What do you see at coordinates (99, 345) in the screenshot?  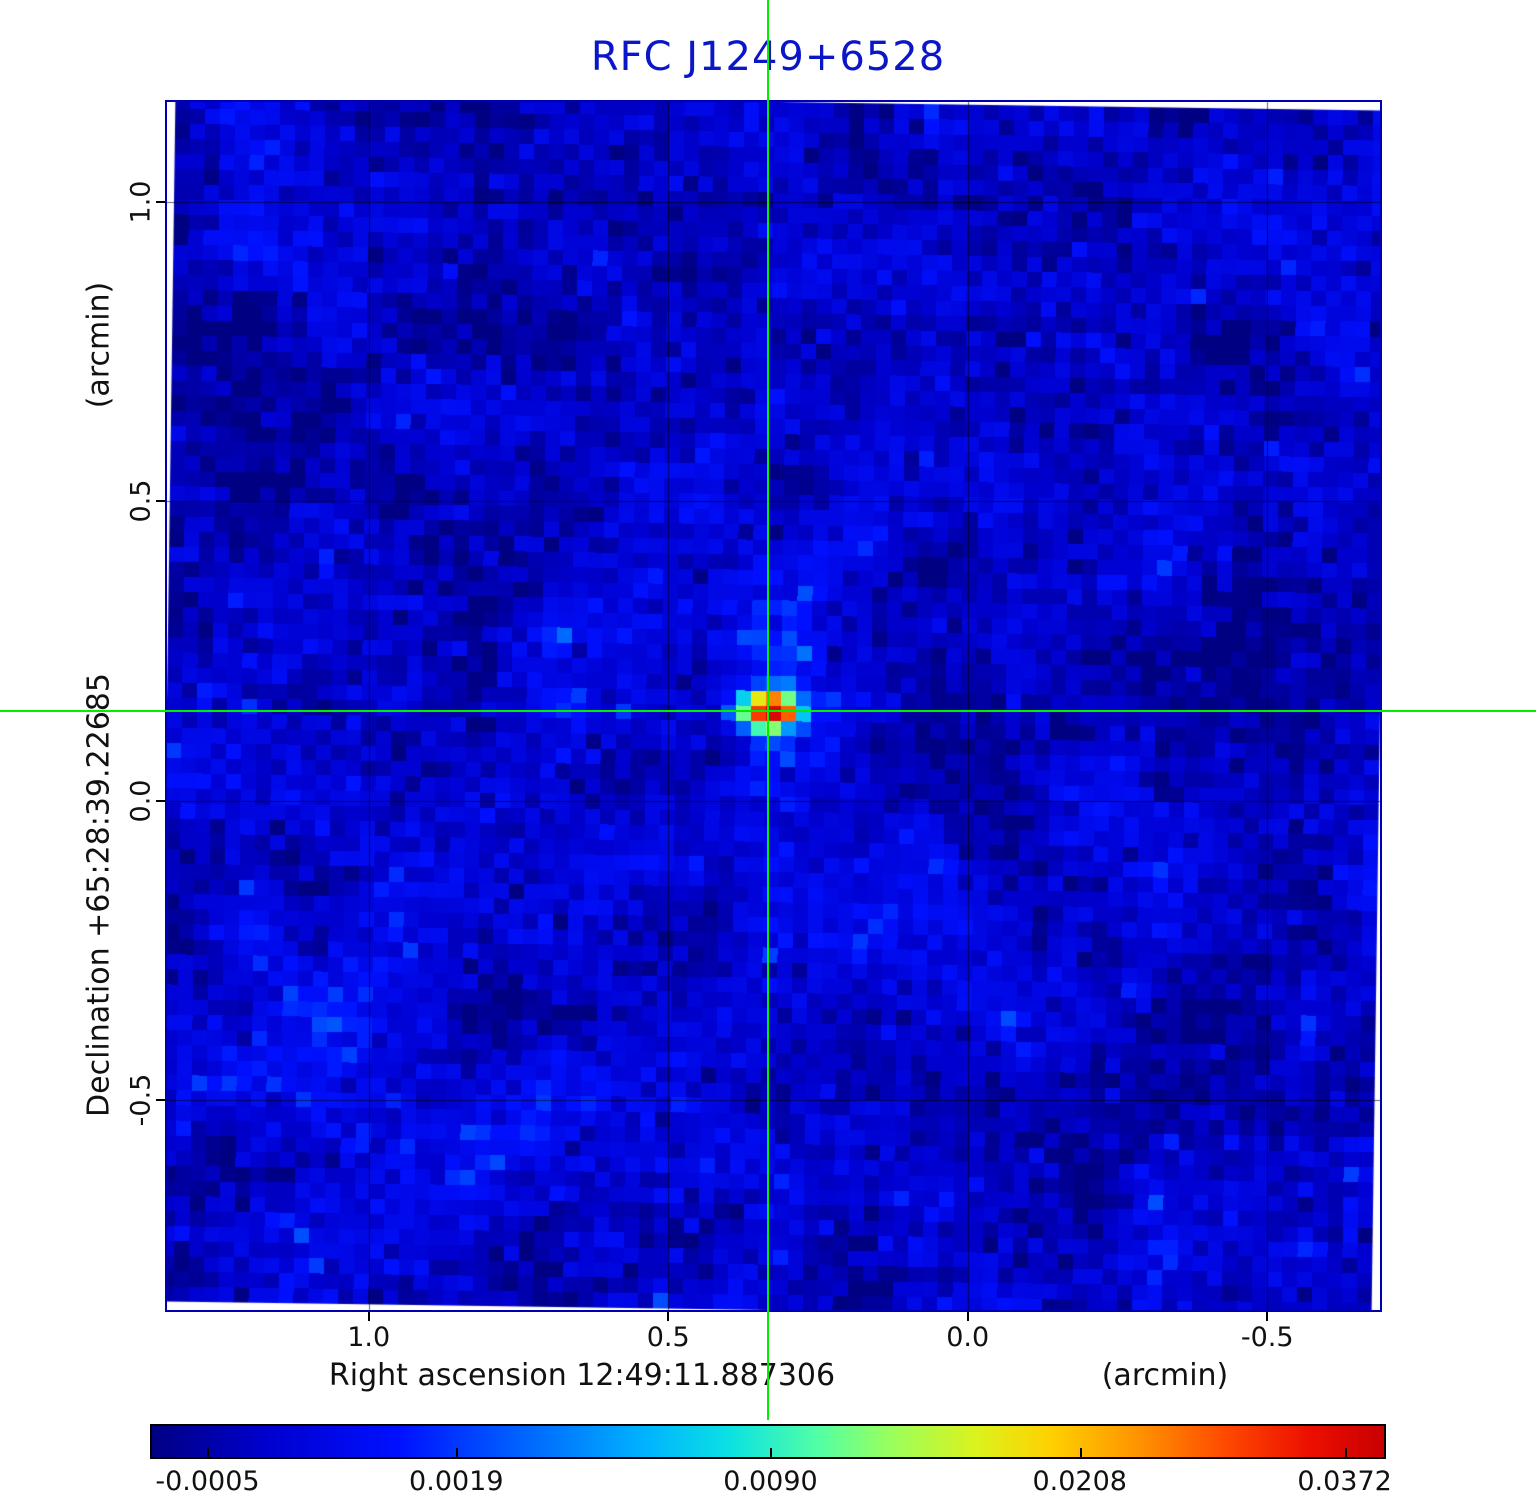 I see `y-axis-unit-label: (arcmin)` at bounding box center [99, 345].